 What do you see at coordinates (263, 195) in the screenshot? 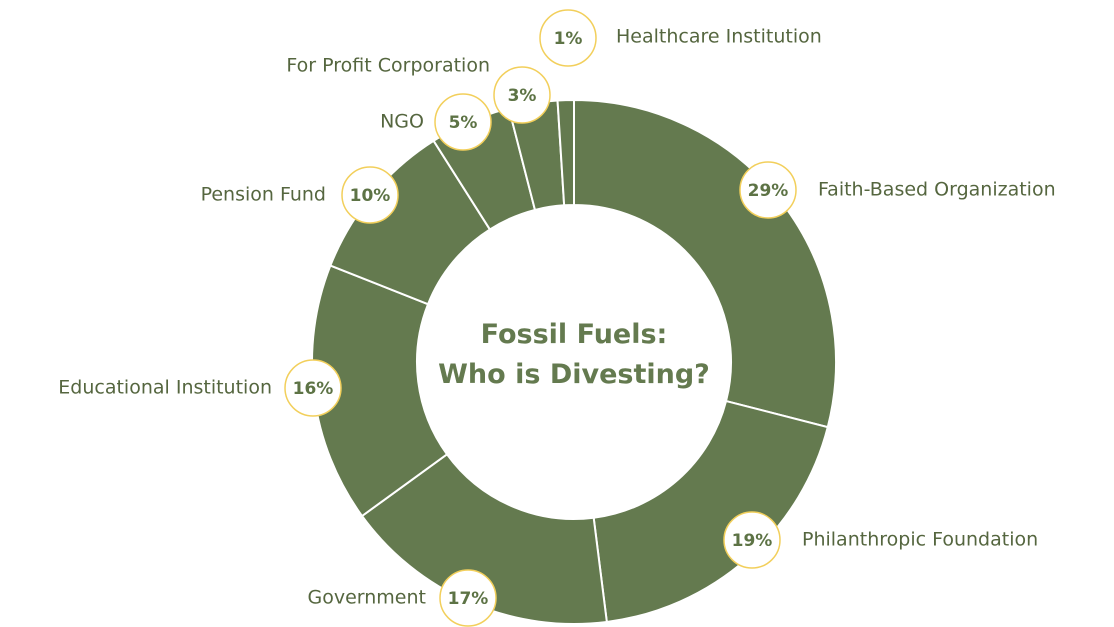
I see `category-label: Pension Fund` at bounding box center [263, 195].